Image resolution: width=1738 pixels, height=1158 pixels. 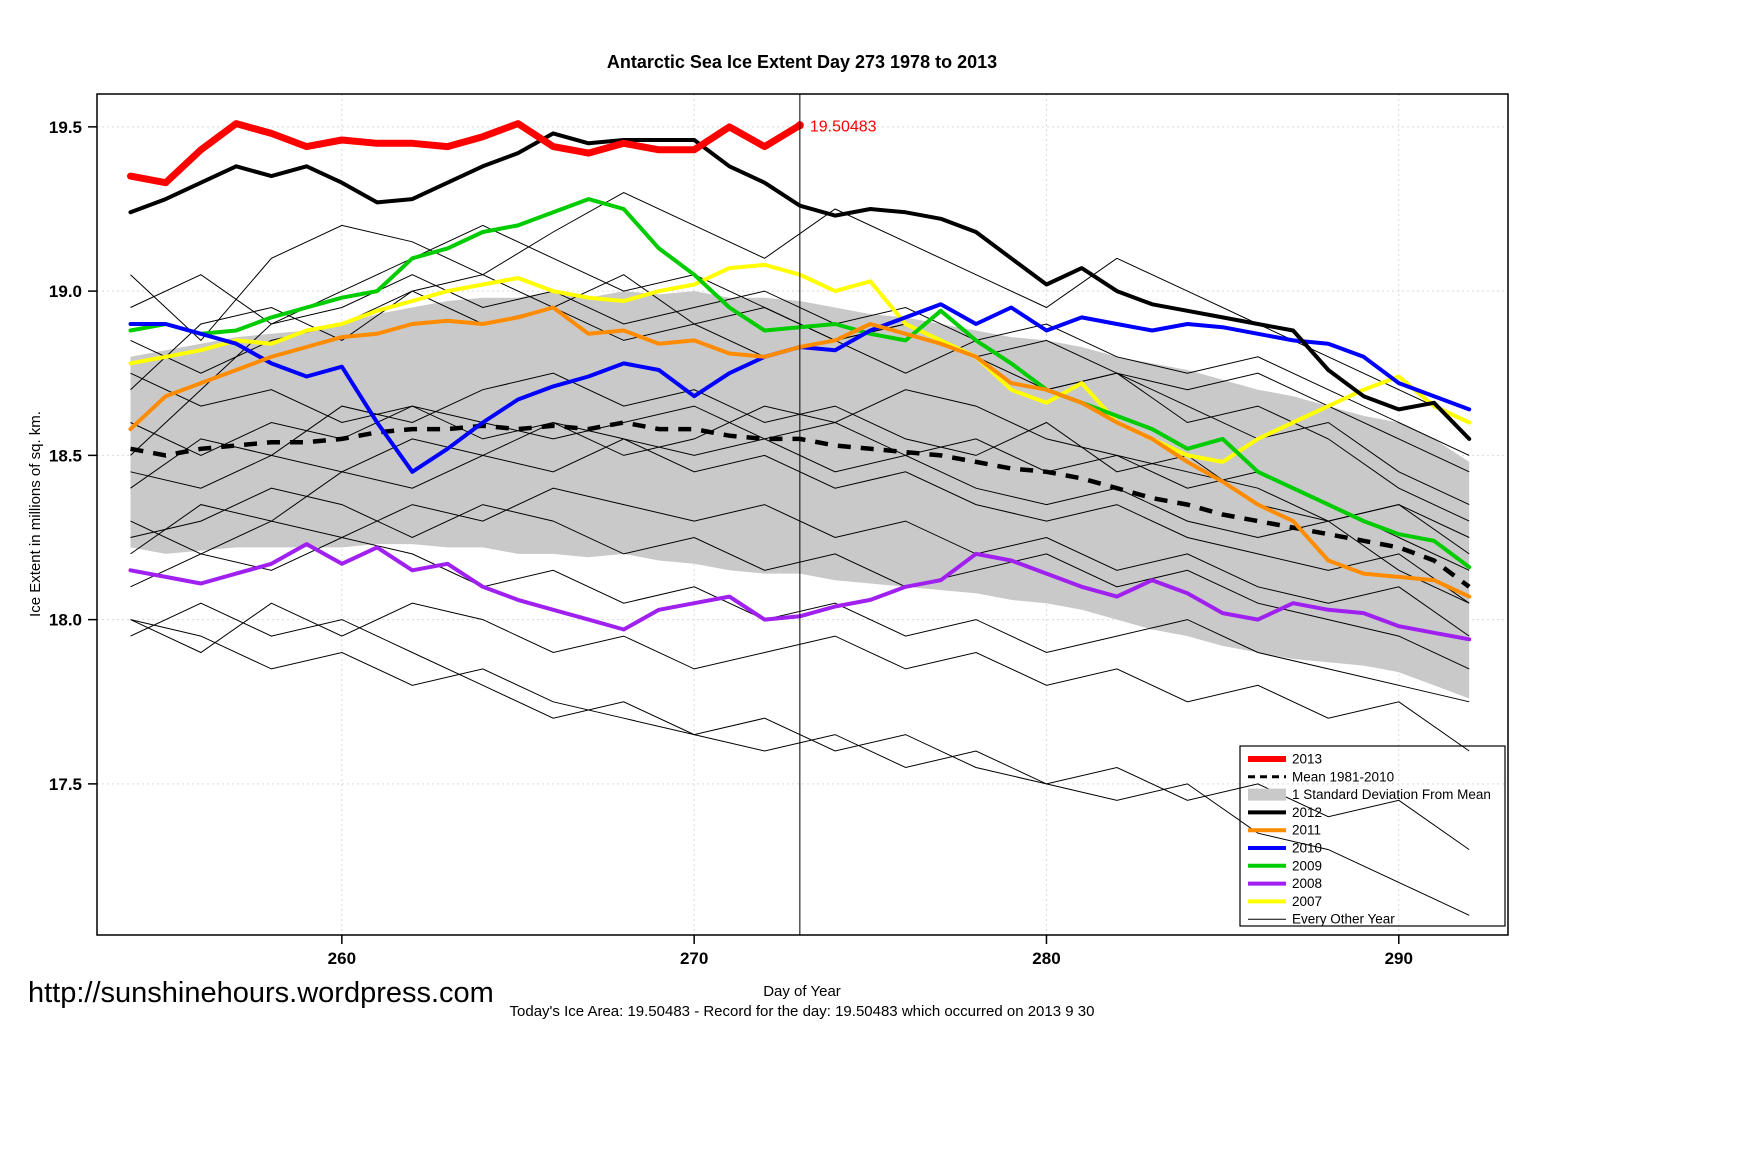 What do you see at coordinates (65, 127) in the screenshot?
I see `y-axis-tick-label: 19.5` at bounding box center [65, 127].